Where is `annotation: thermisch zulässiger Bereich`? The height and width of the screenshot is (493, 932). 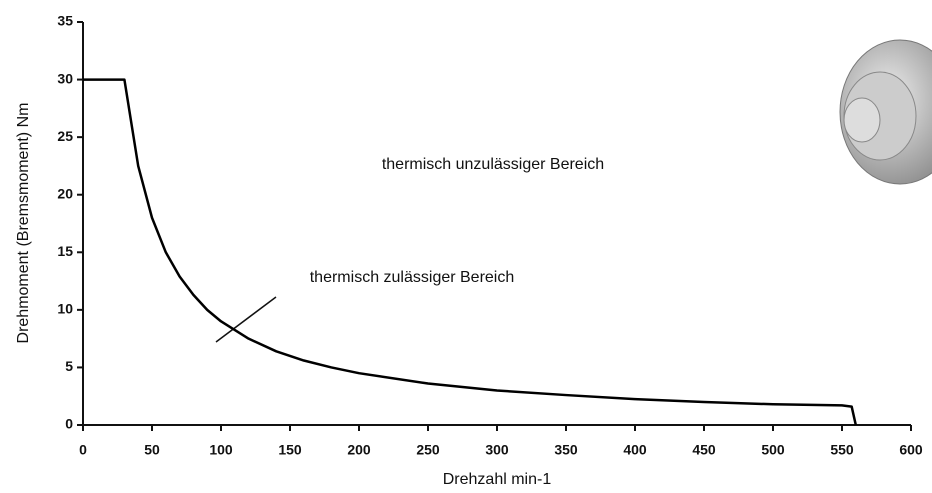
annotation: thermisch zulässiger Bereich is located at coordinates (412, 277).